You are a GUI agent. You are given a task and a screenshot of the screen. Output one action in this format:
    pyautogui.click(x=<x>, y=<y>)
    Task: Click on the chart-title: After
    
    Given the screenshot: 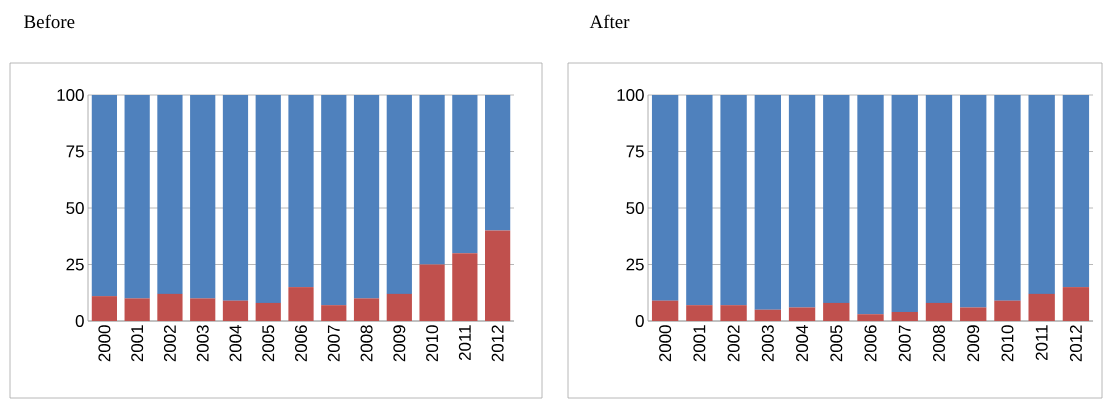 What is the action you would take?
    pyautogui.click(x=609, y=21)
    